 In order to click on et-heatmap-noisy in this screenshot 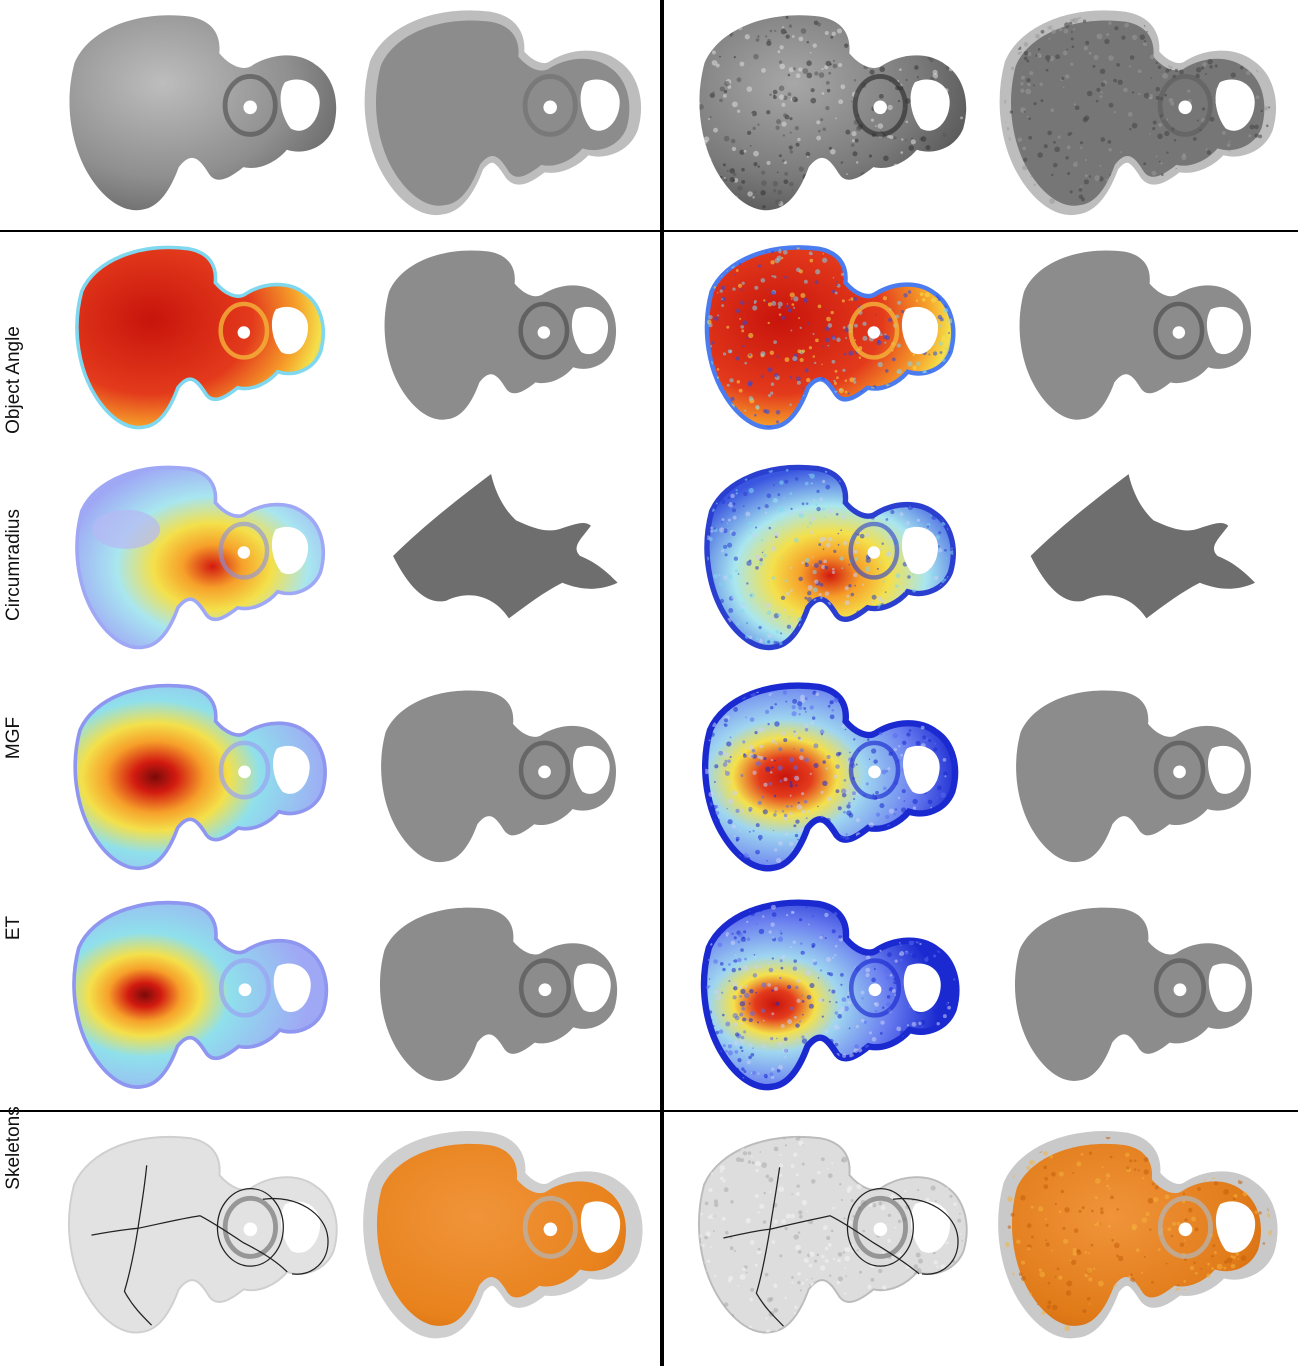, I will do `click(830, 995)`.